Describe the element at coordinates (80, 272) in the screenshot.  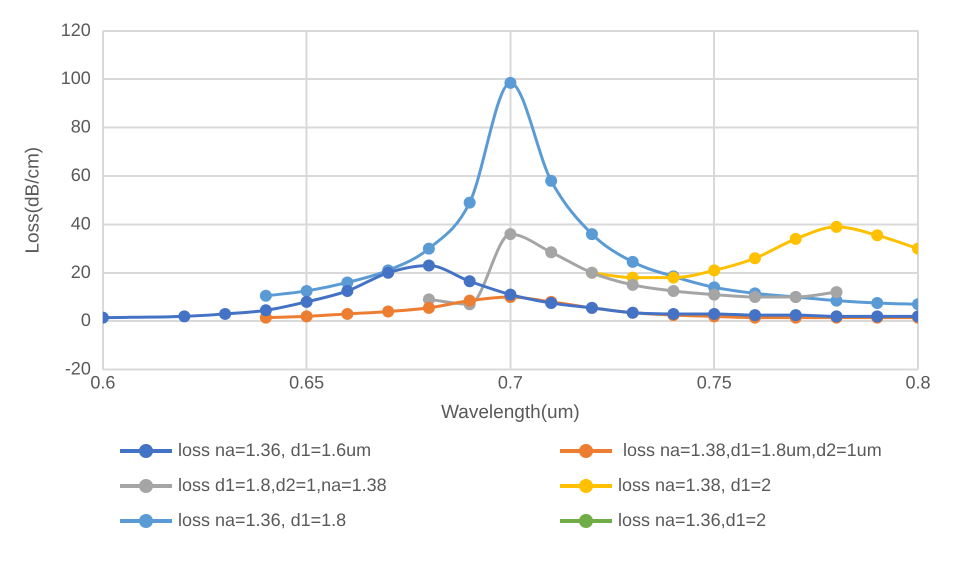
I see `y-tick-label: 20` at that location.